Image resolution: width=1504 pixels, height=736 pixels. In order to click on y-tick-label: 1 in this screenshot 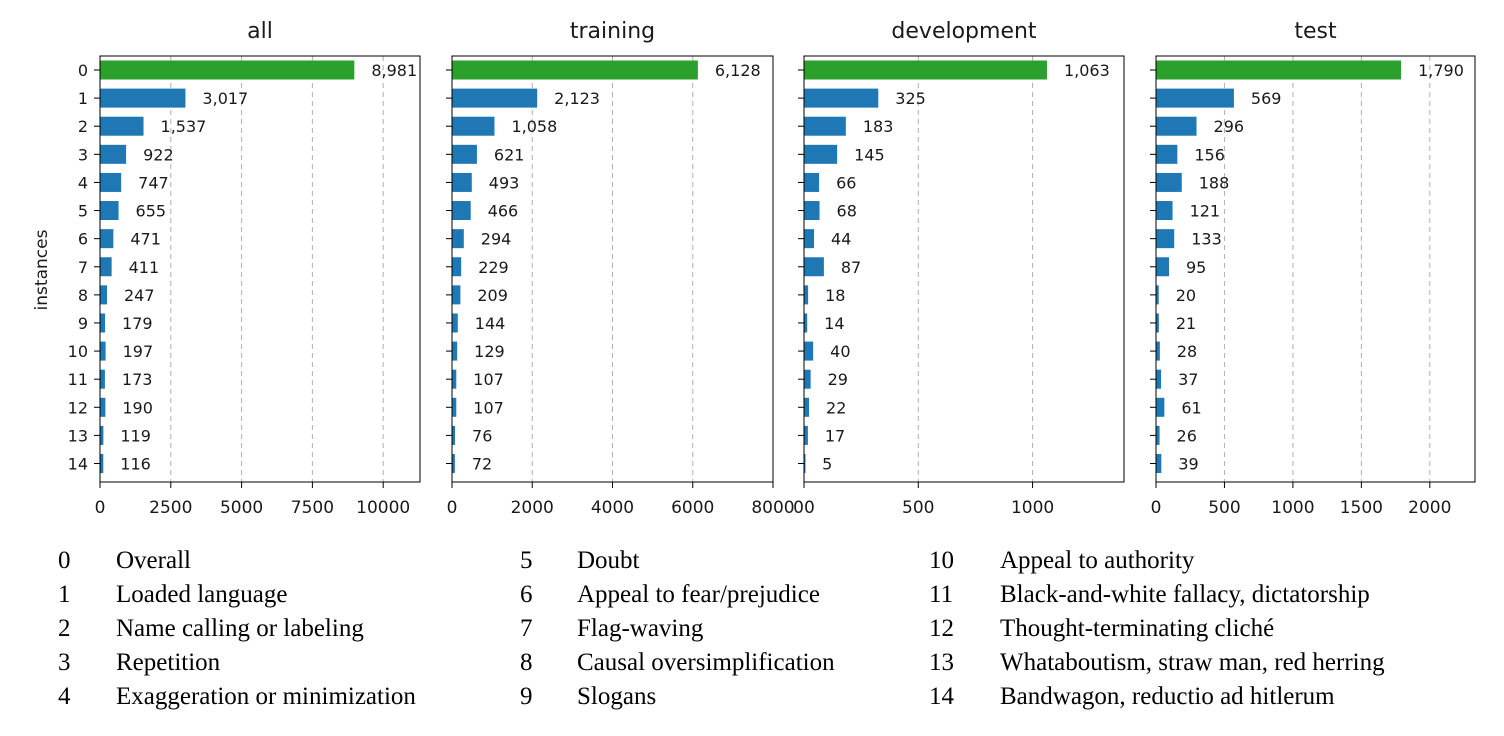, I will do `click(83, 98)`.